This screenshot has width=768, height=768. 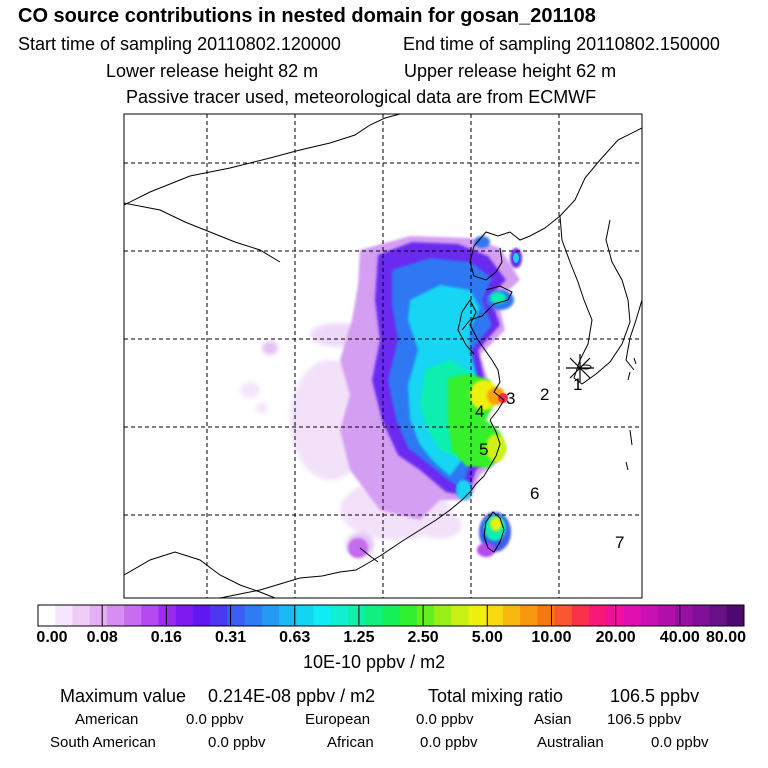 I want to click on african-label: African, so click(x=350, y=742).